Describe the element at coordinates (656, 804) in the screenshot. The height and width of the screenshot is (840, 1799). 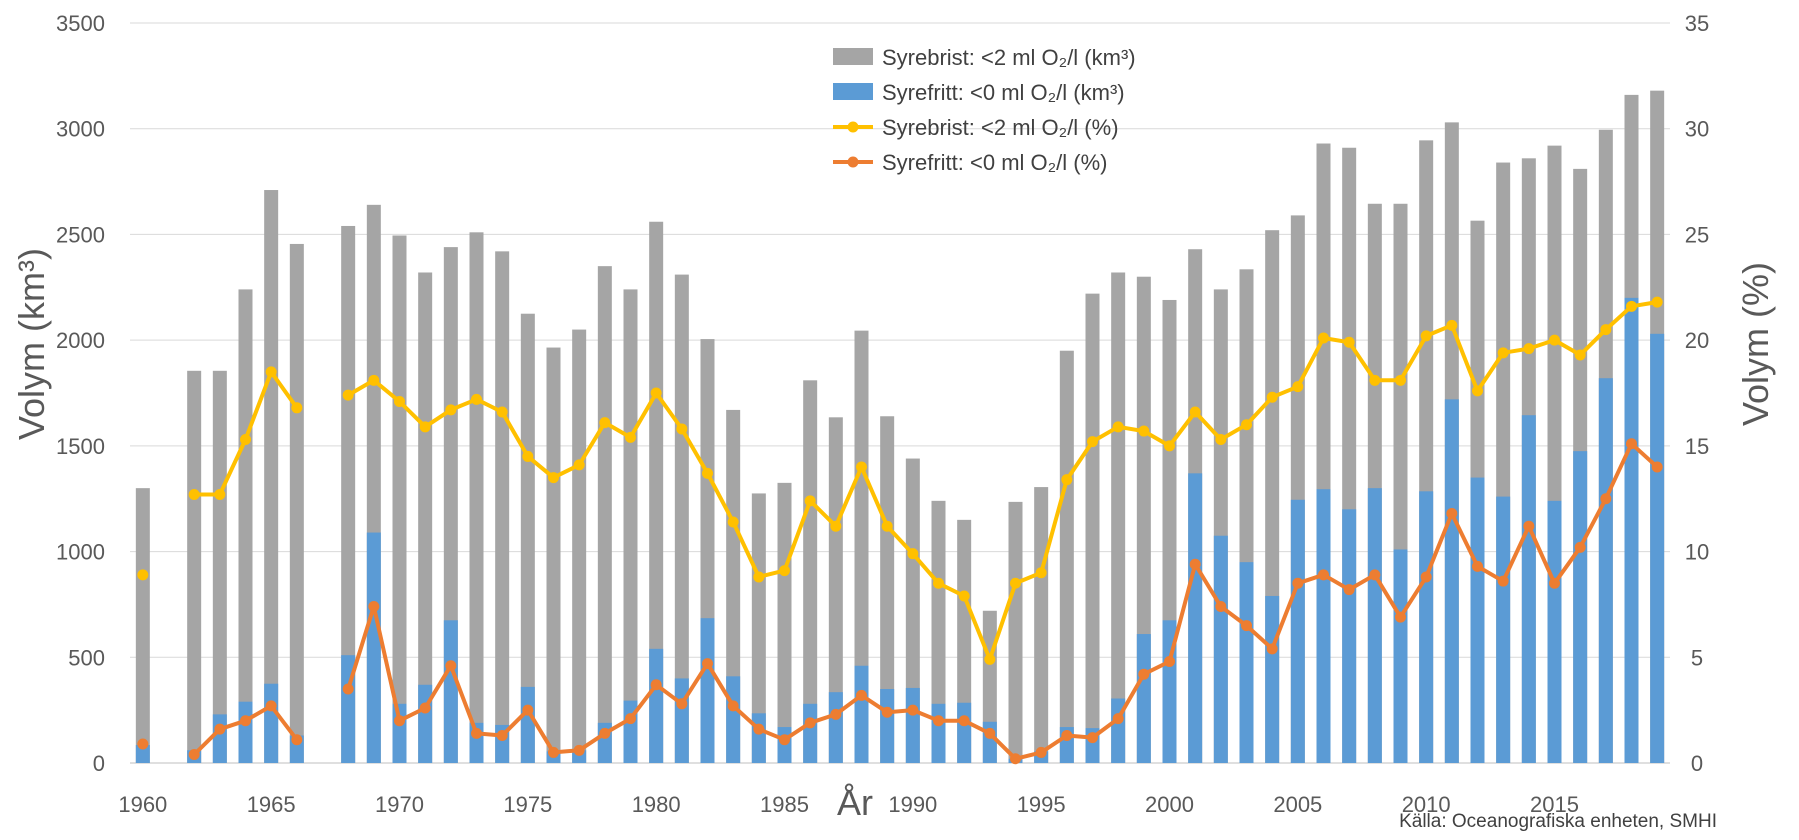
I see `x-tick-label: 1980` at that location.